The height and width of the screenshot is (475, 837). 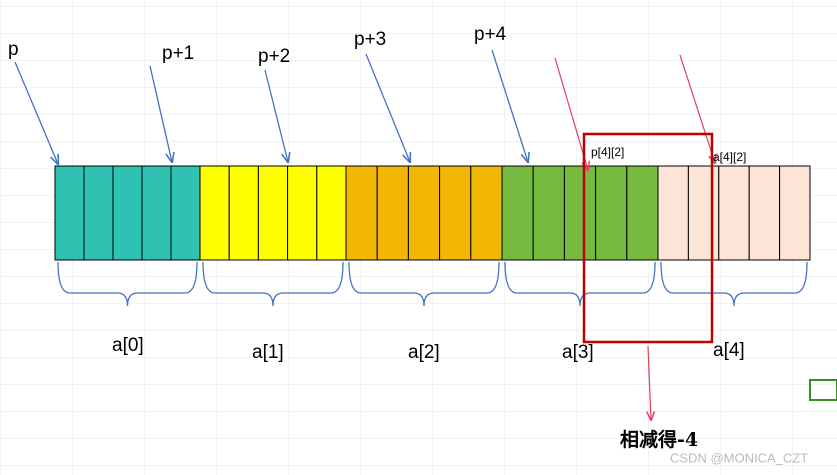 What do you see at coordinates (578, 352) in the screenshot?
I see `group-label: a[3]` at bounding box center [578, 352].